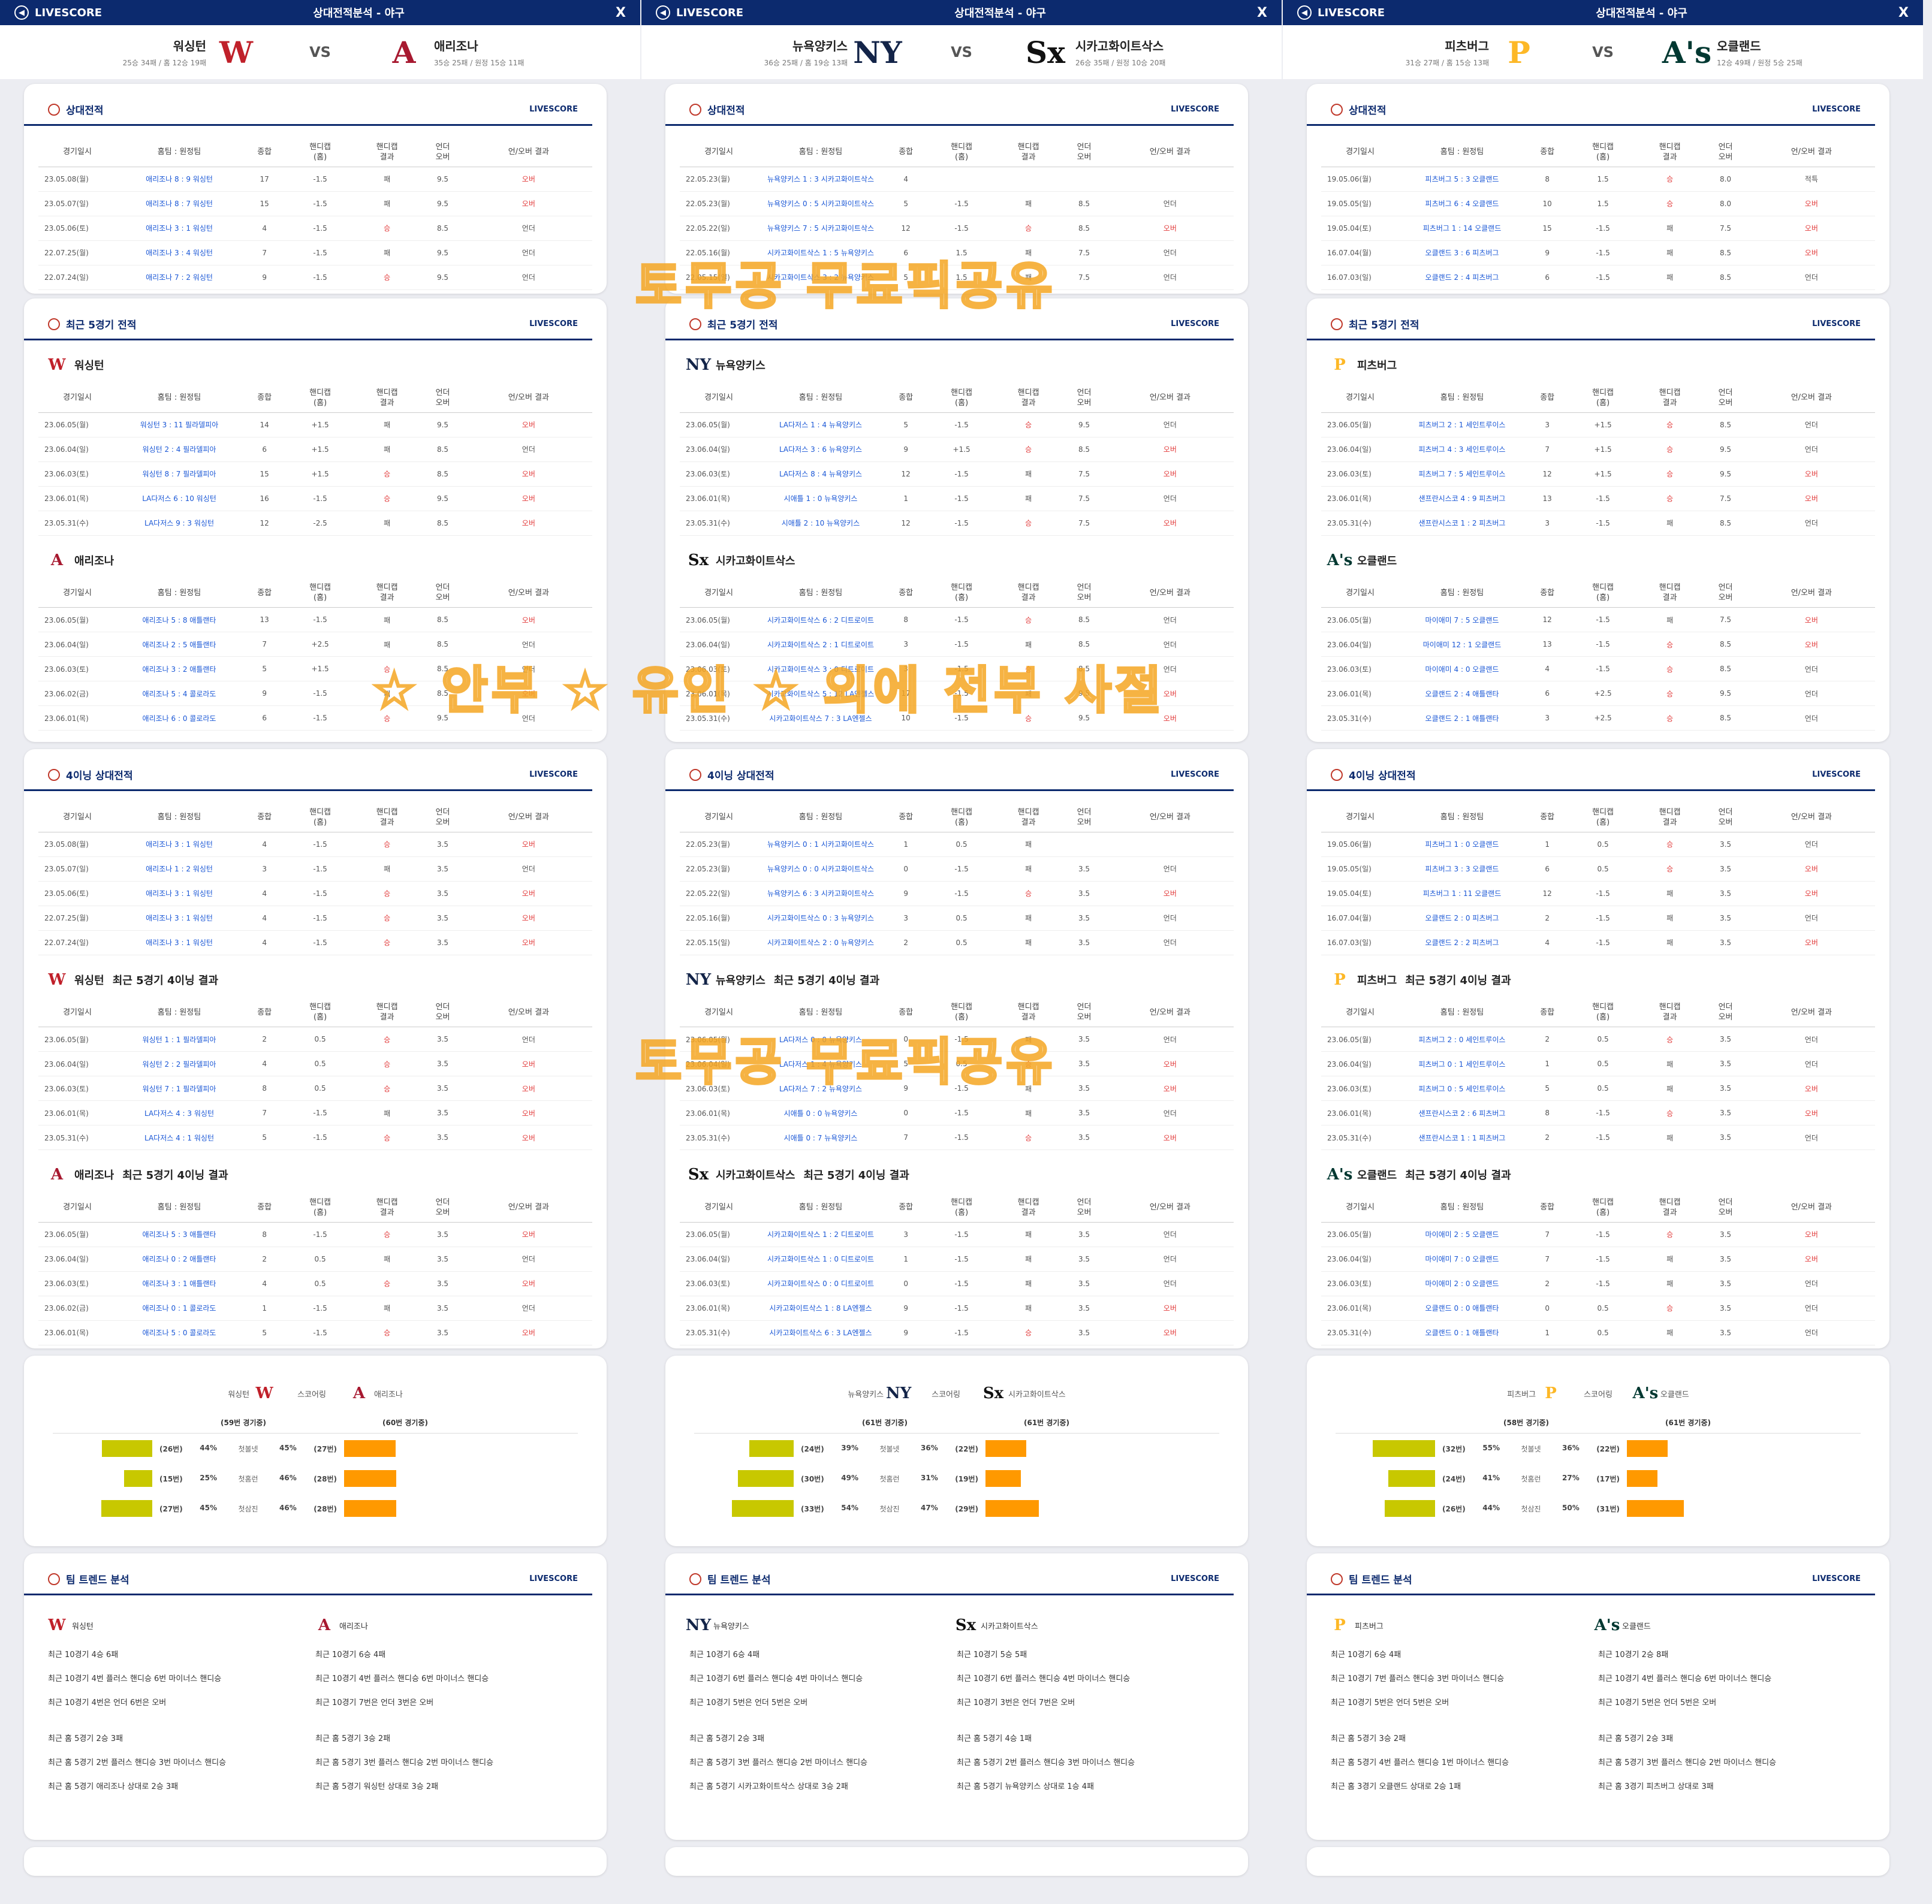 The image size is (1932, 1904). What do you see at coordinates (180, 869) in the screenshot?
I see `cell-value: 애리조나 1 : 2 워싱턴` at bounding box center [180, 869].